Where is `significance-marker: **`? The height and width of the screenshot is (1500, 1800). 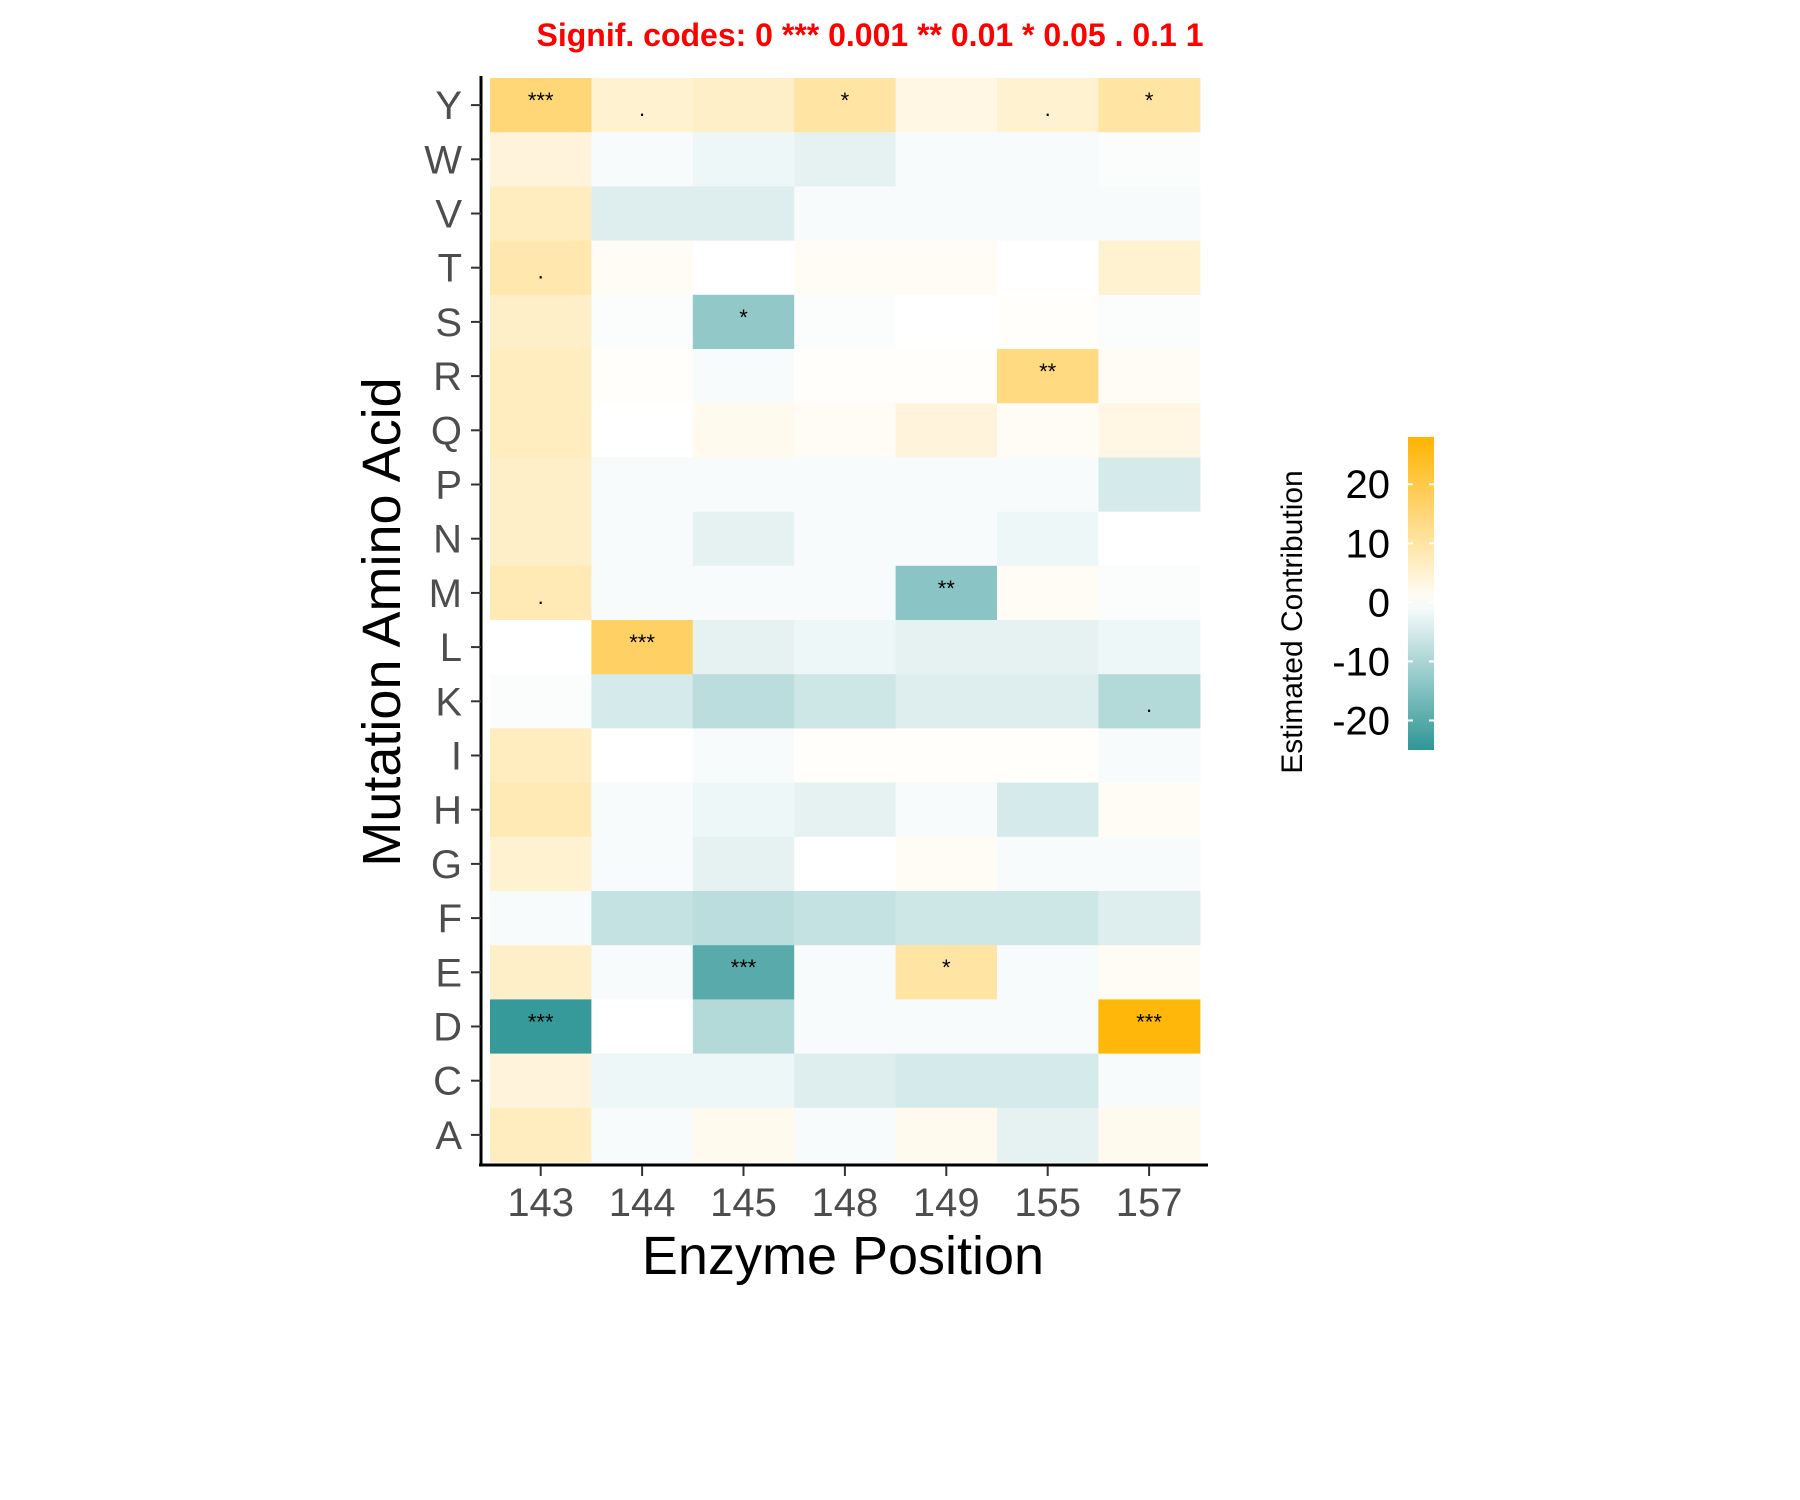
significance-marker: ** is located at coordinates (1048, 371).